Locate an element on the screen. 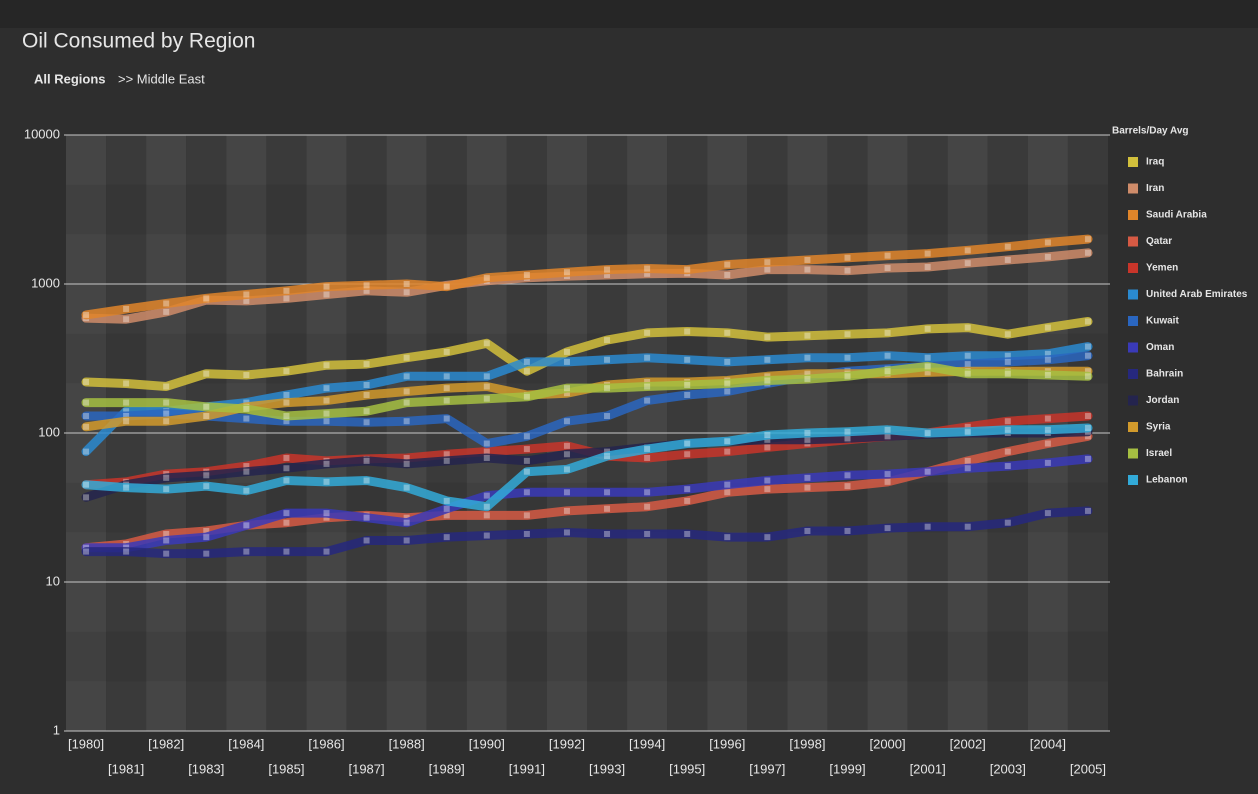 The image size is (1258, 794). y-tick-label: 10 is located at coordinates (53, 580).